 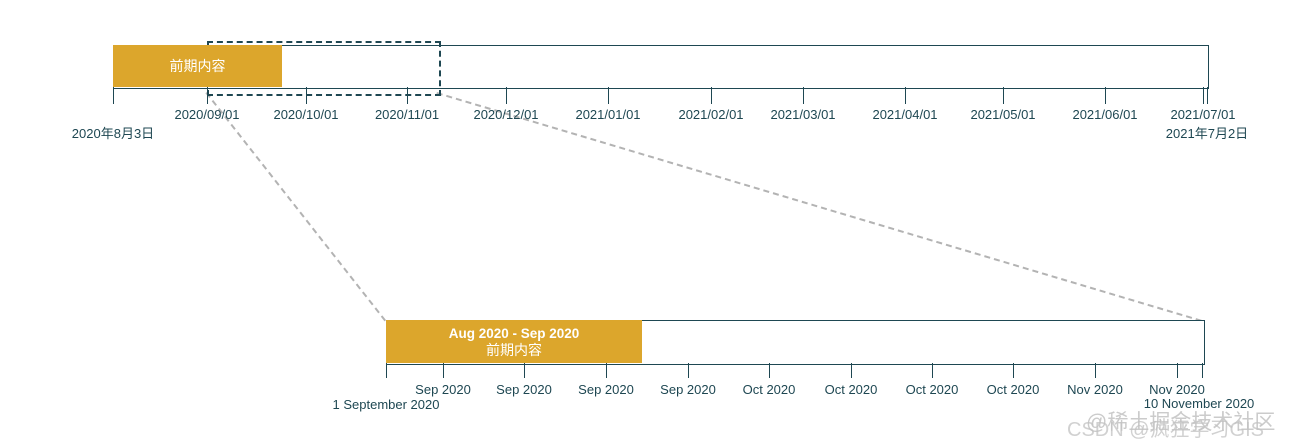 What do you see at coordinates (661, 67) in the screenshot?
I see `overview-total-bar` at bounding box center [661, 67].